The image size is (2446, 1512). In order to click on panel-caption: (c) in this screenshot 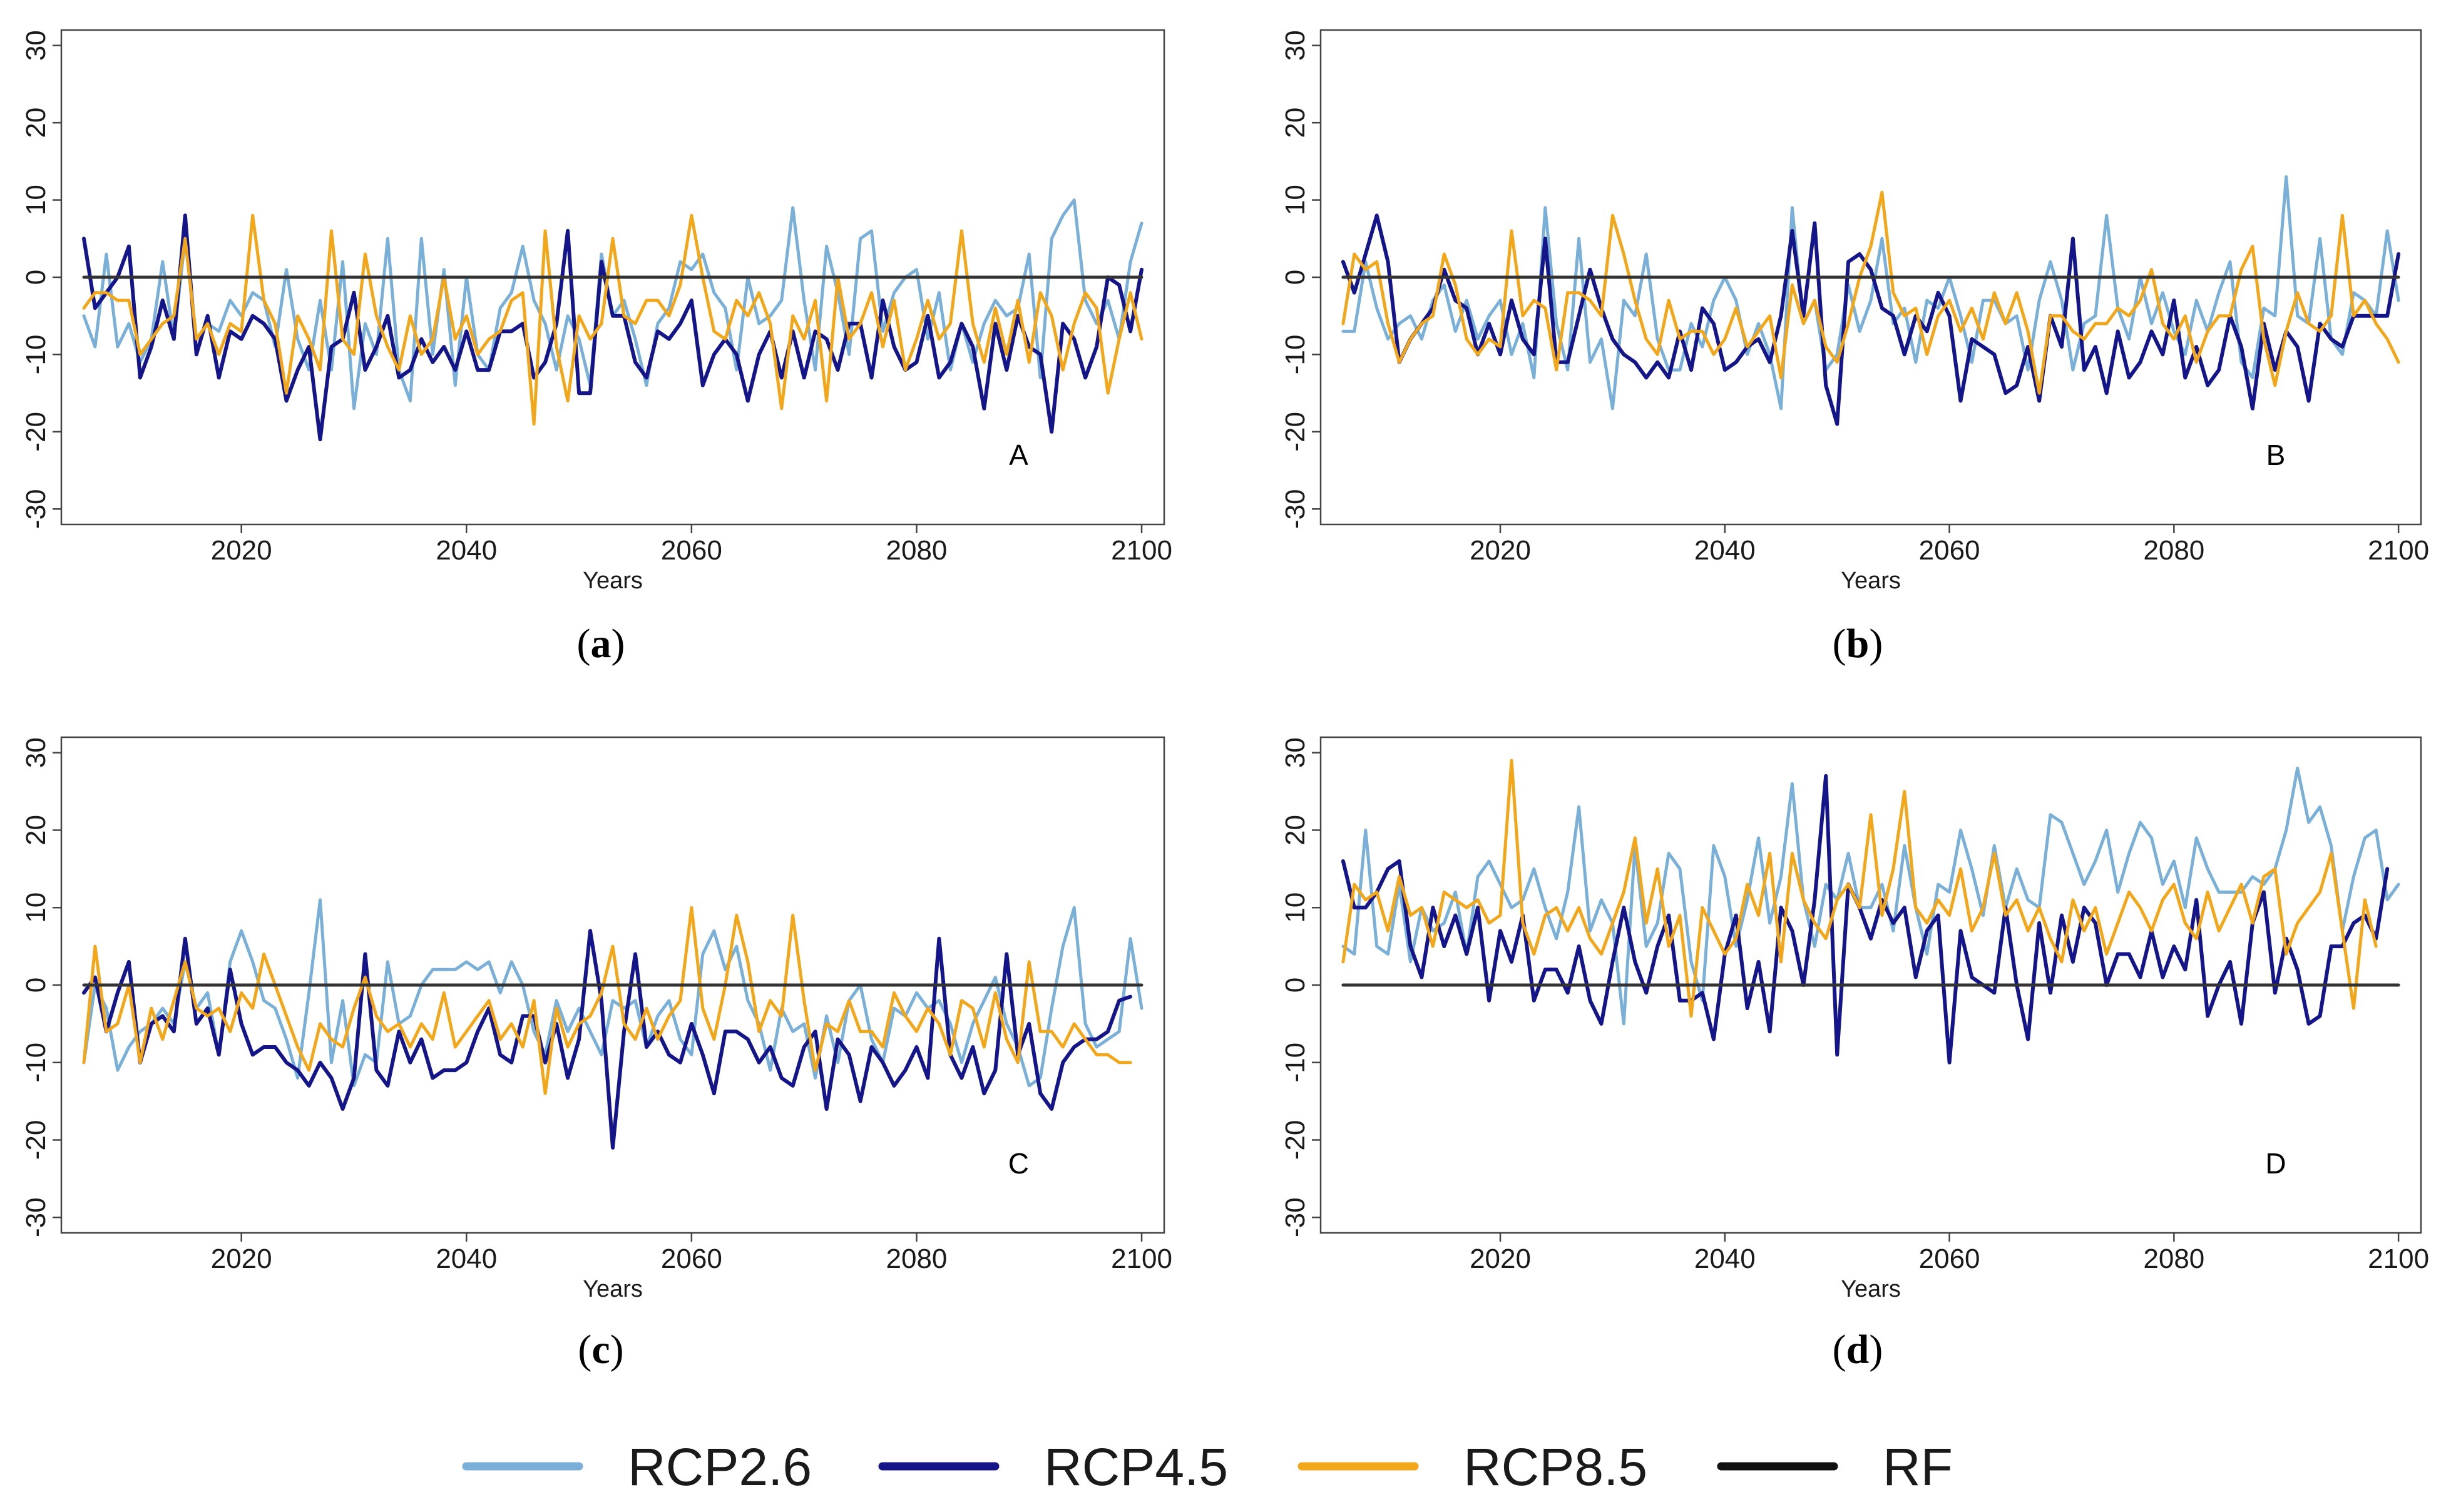, I will do `click(600, 1349)`.